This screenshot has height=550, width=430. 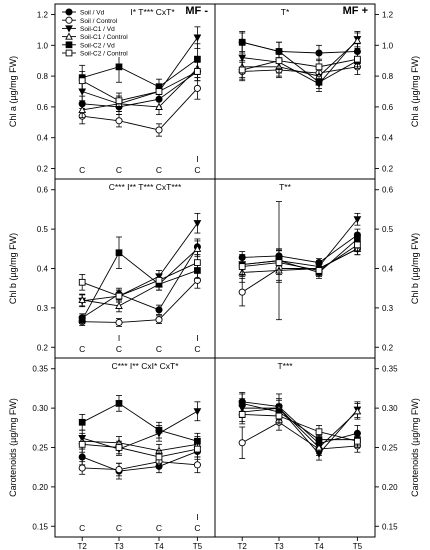 What do you see at coordinates (388, 229) in the screenshot?
I see `y-tick-label-right: 0.5` at bounding box center [388, 229].